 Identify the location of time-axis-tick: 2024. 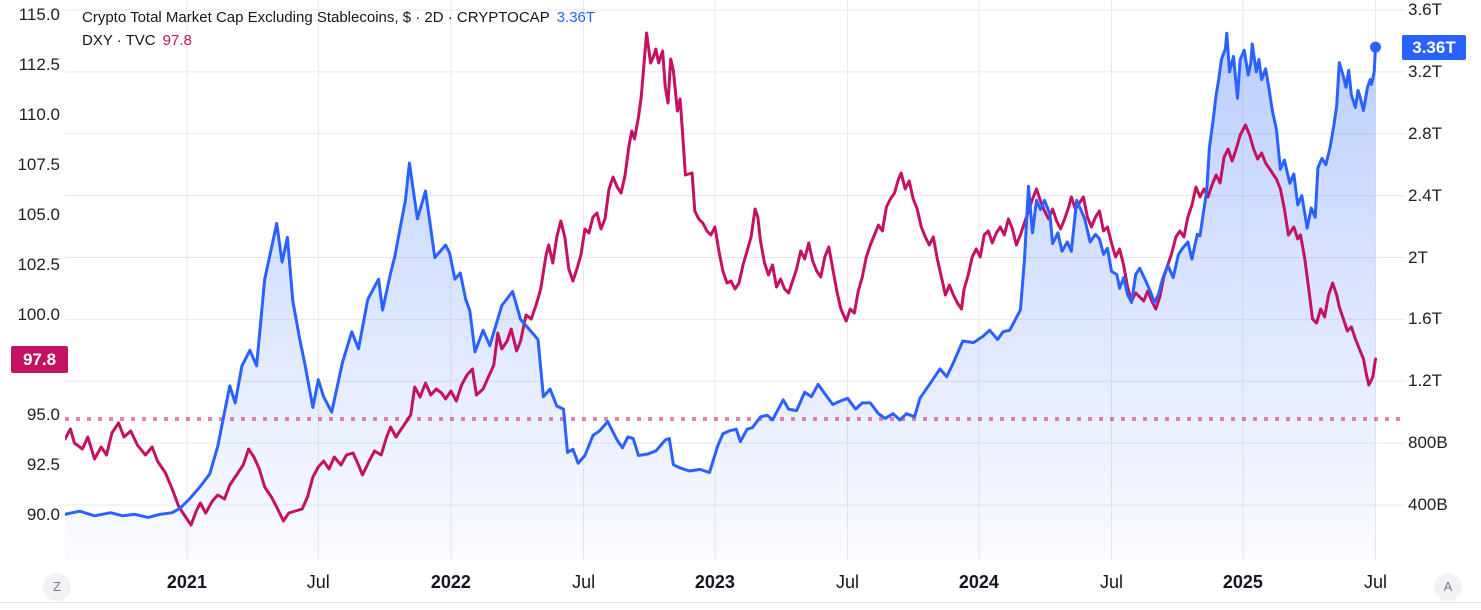
(978, 582).